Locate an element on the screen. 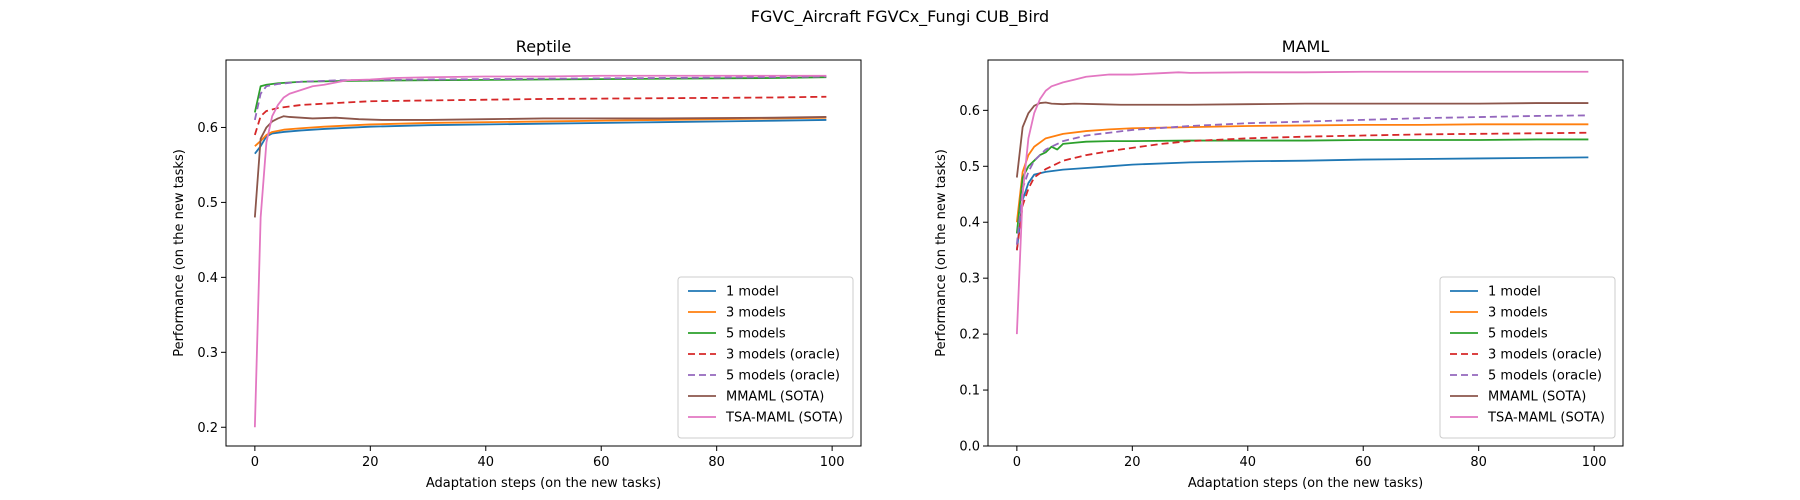 This screenshot has width=1800, height=500. y-tick-label: 0.0 is located at coordinates (969, 447).